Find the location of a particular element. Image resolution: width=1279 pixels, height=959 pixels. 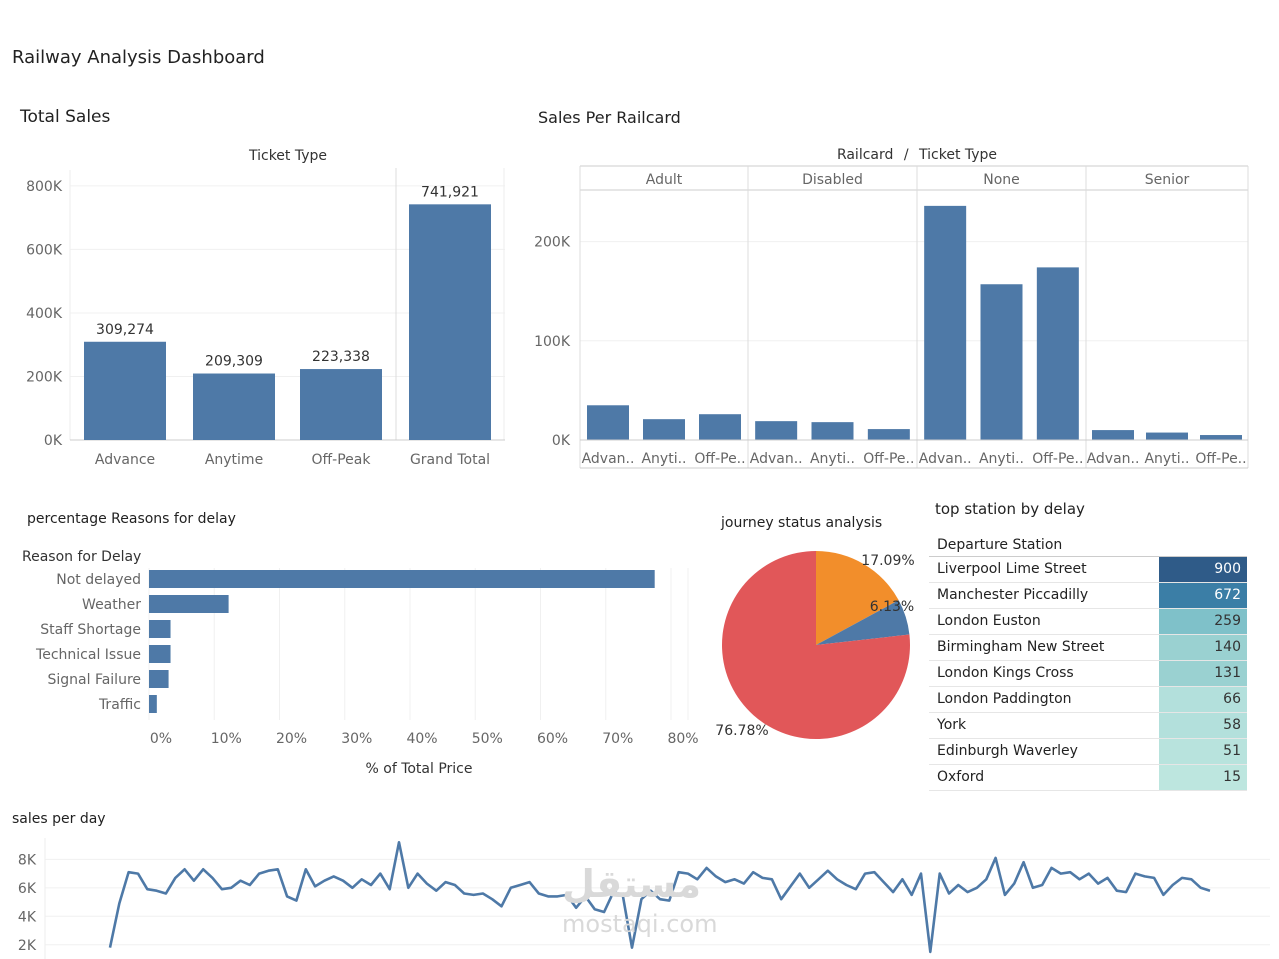

station-delay-value: 140 is located at coordinates (1203, 647).